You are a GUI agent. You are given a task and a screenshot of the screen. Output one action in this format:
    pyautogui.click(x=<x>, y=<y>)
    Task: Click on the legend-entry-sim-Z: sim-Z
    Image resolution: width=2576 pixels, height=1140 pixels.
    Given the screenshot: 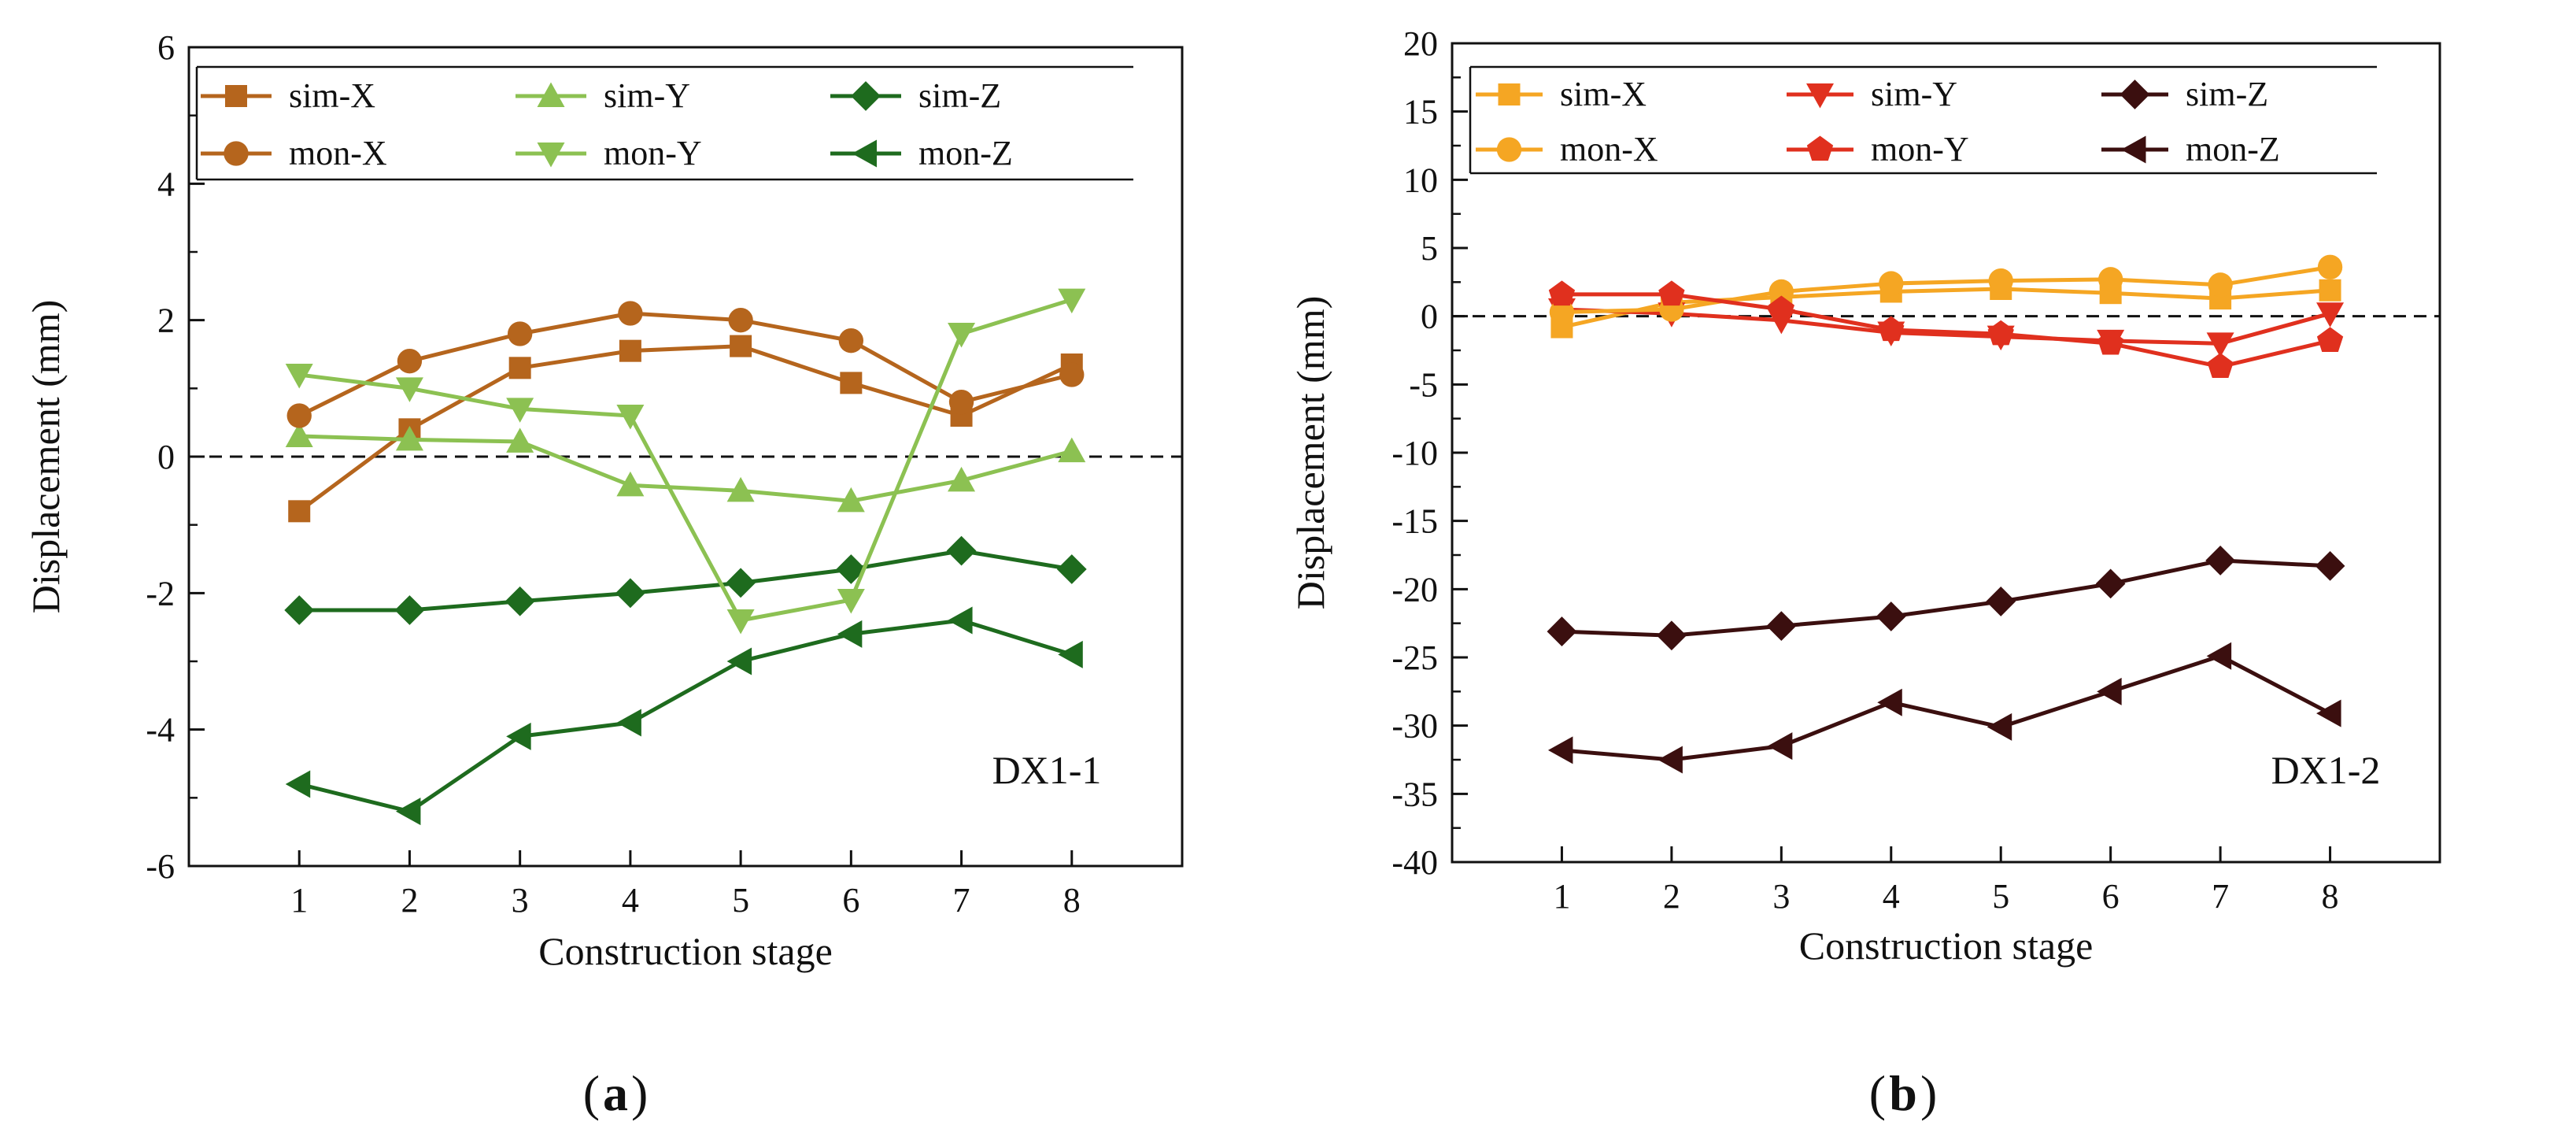 What is the action you would take?
    pyautogui.click(x=915, y=95)
    